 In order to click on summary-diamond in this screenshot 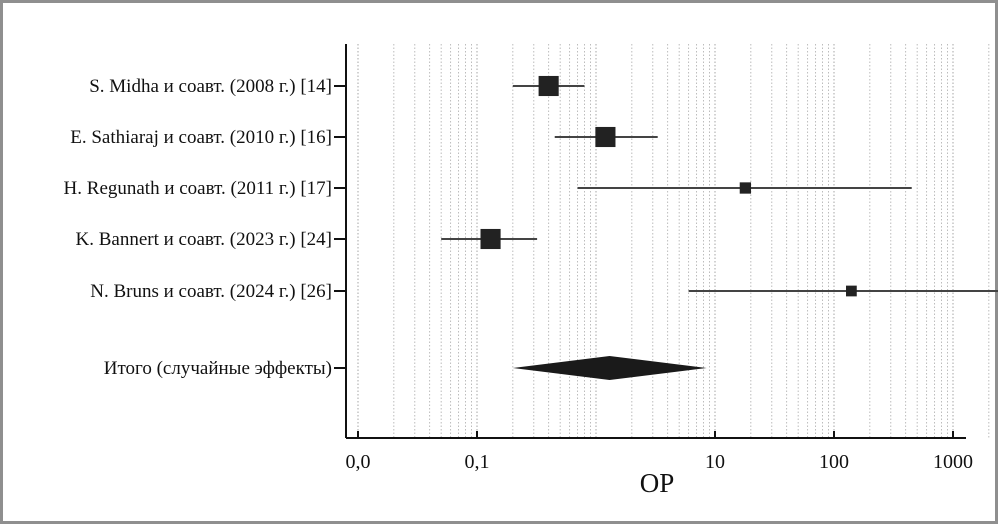, I will do `click(609, 368)`.